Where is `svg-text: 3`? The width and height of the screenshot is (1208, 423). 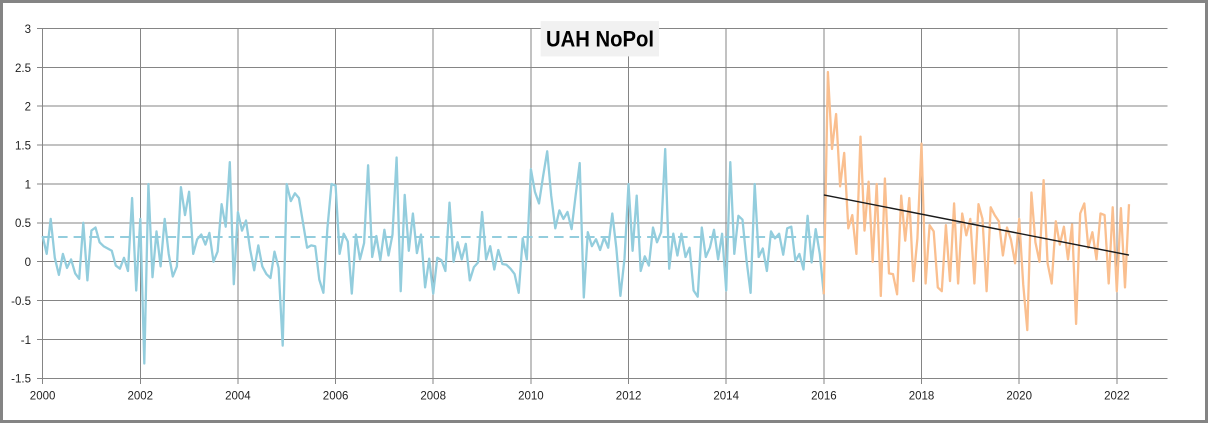
svg-text: 3 is located at coordinates (28, 30).